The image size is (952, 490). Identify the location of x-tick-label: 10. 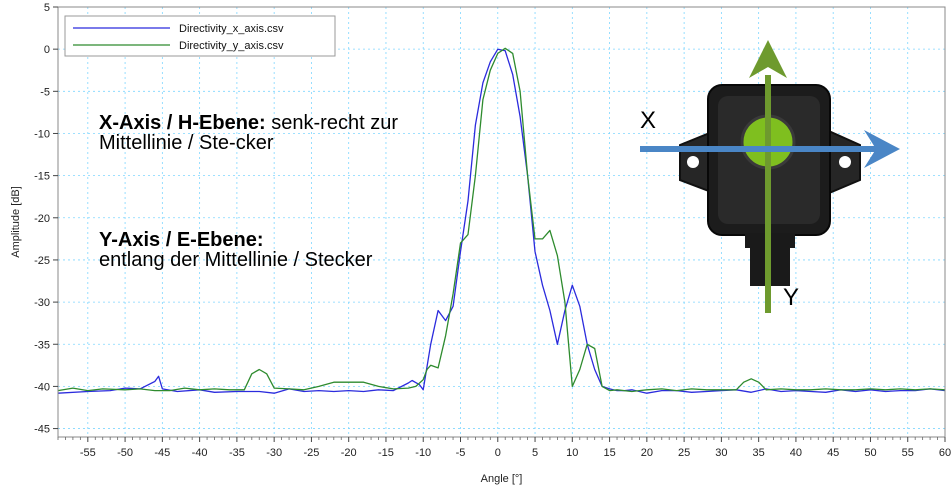
(572, 453).